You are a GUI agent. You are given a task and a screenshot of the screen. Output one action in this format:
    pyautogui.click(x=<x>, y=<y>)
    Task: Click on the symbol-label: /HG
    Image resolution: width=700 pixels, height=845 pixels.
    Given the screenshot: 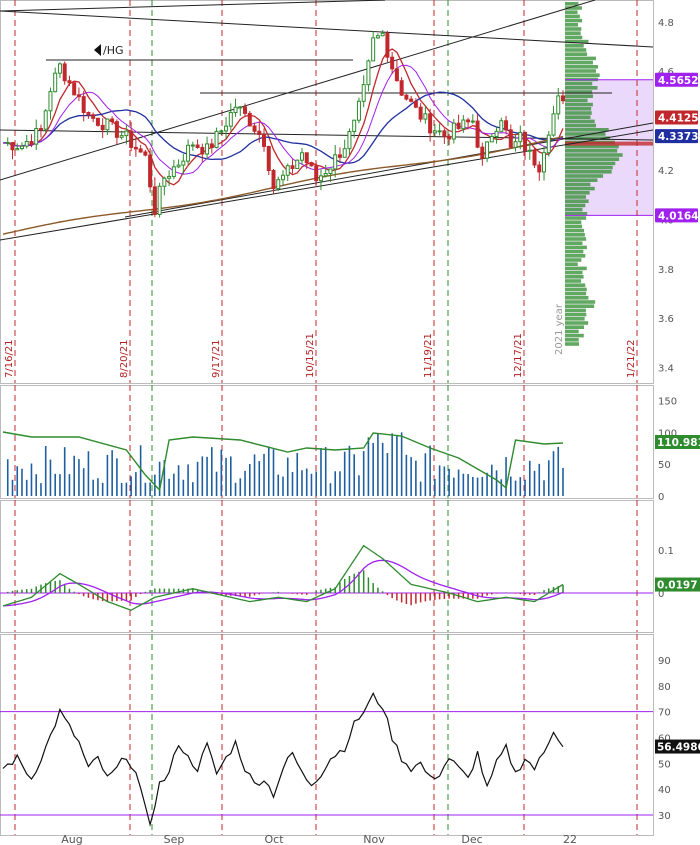 What is the action you would take?
    pyautogui.click(x=109, y=50)
    